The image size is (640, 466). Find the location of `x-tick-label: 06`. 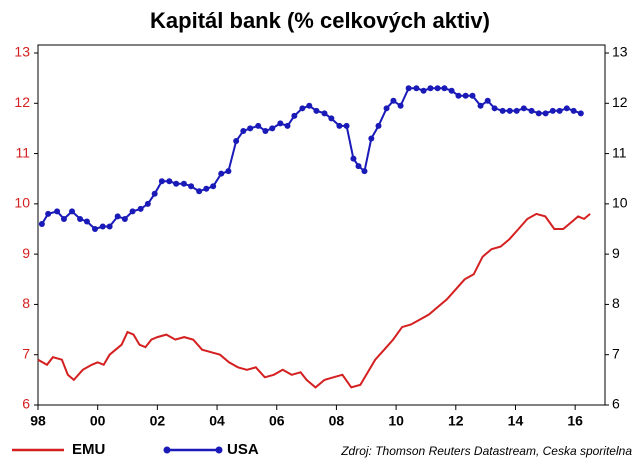

x-tick-label: 06 is located at coordinates (277, 421).